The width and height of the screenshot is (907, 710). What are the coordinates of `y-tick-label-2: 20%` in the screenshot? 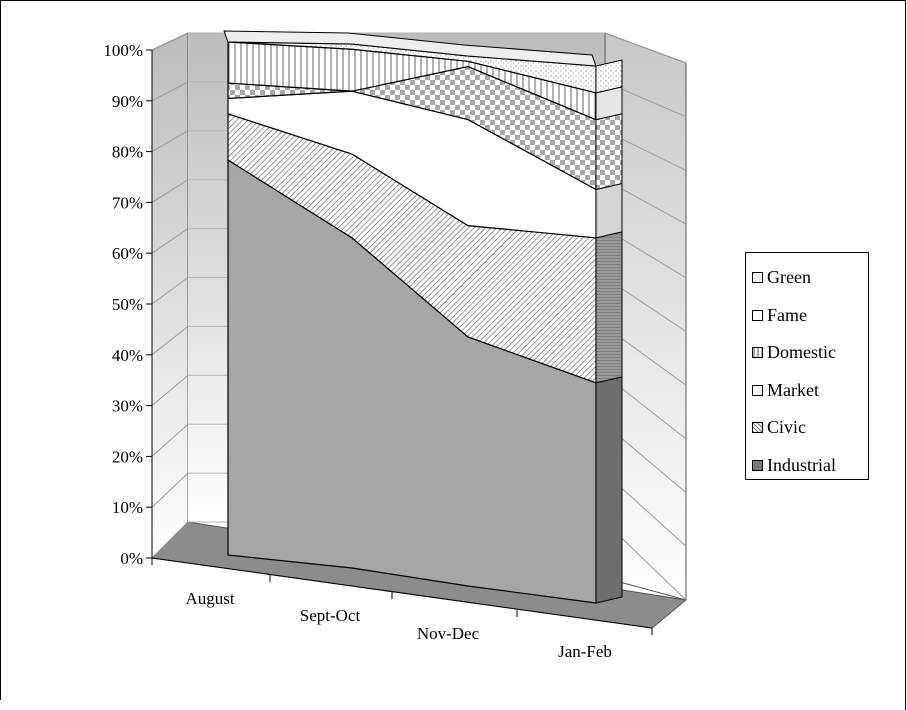 It's located at (127, 456).